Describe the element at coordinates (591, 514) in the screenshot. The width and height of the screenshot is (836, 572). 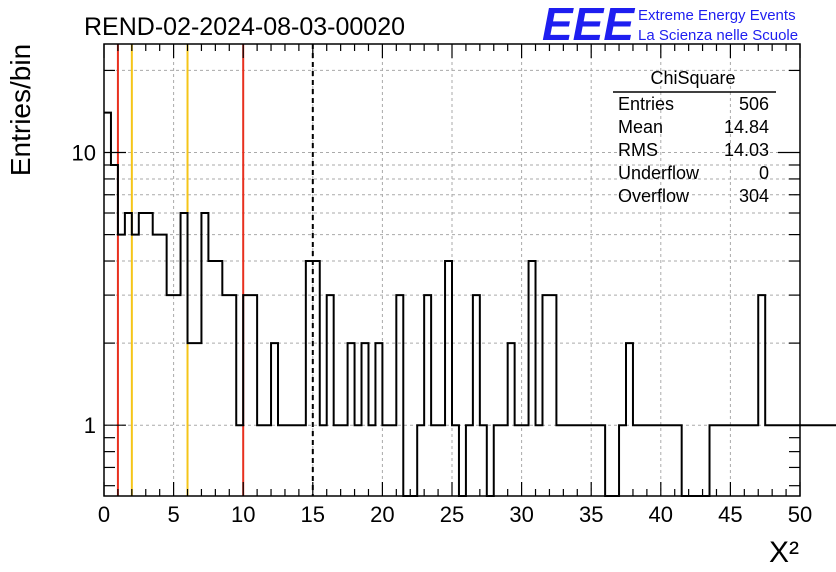
I see `x-tick-label: 35` at that location.